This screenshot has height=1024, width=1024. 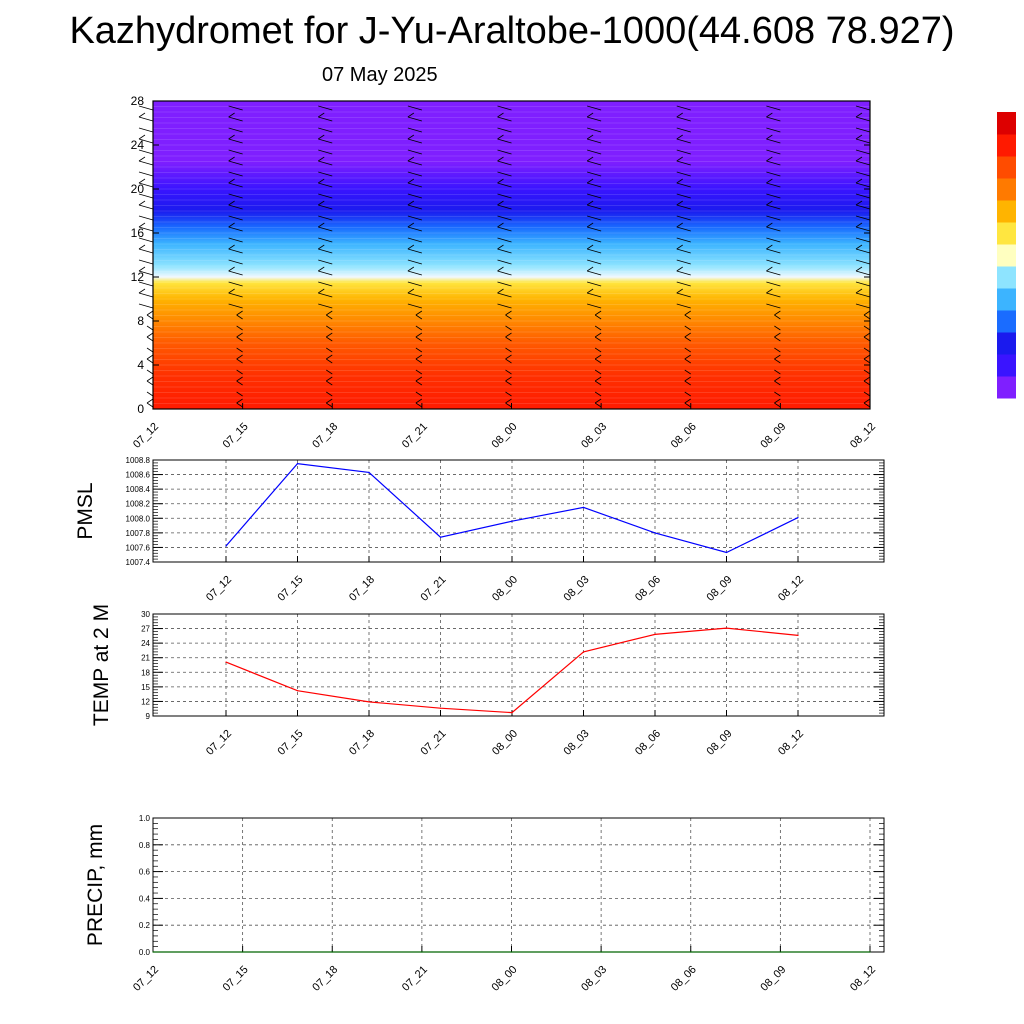 I want to click on x-tick-label: 08_12, so click(x=863, y=979).